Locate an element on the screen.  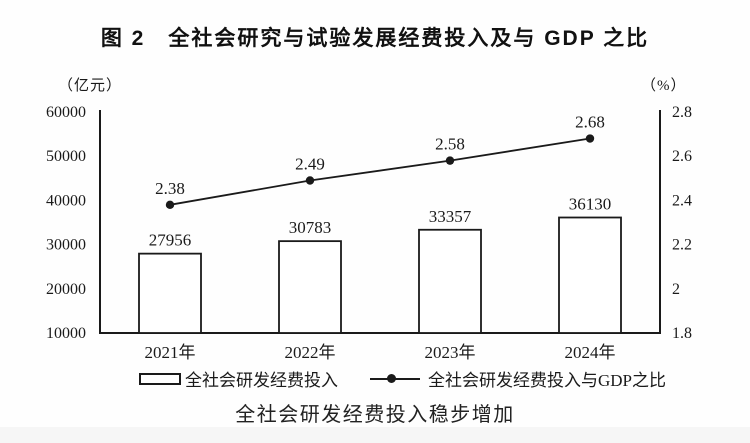
trend-line is located at coordinates (380, 171).